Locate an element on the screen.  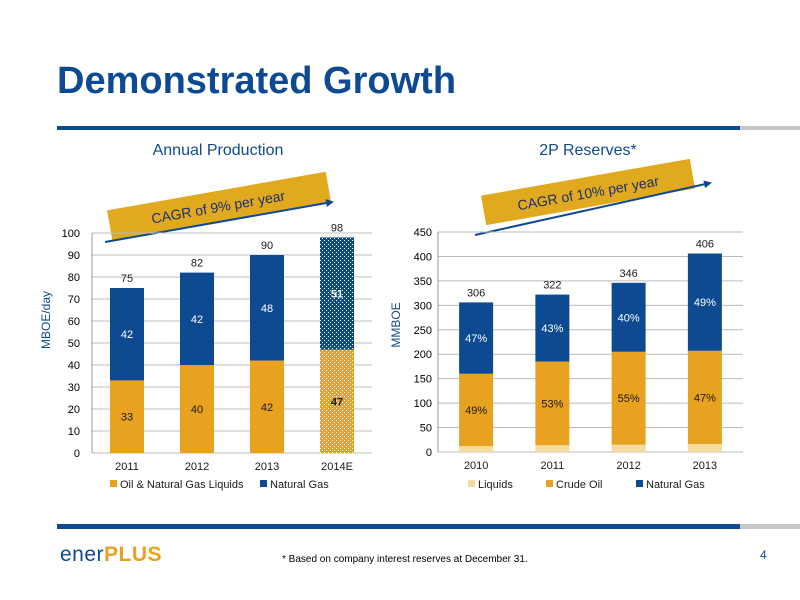
production-y-tick-label: 80 is located at coordinates (74, 278).